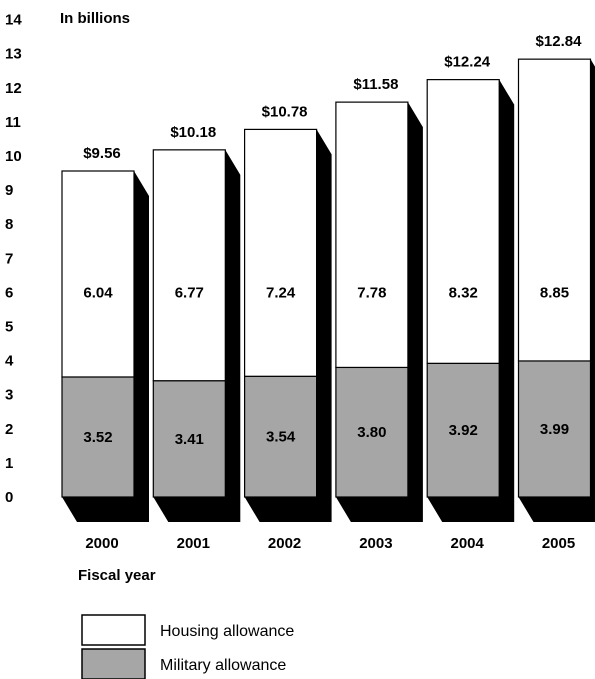 The width and height of the screenshot is (595, 679). I want to click on y-tick-label: 2, so click(9, 429).